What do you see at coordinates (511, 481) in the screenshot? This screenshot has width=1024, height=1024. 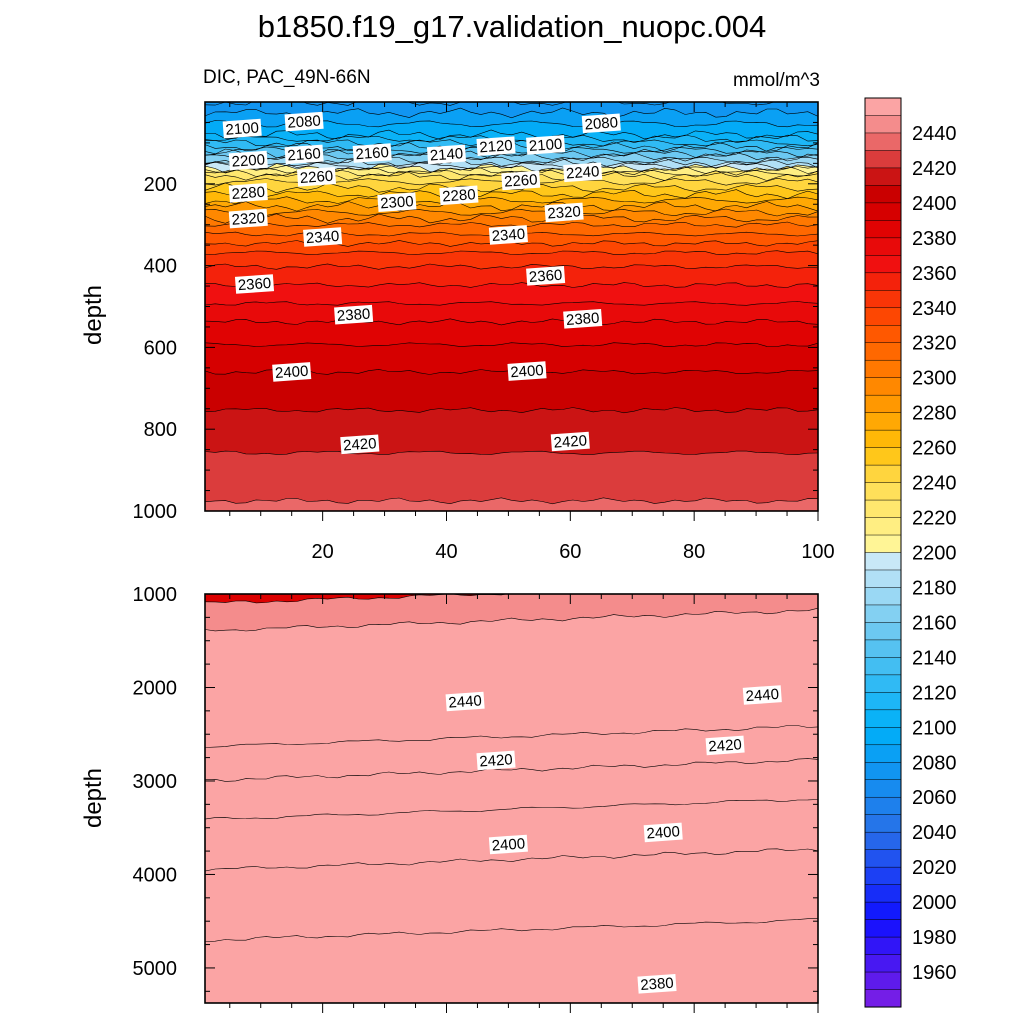 I see `contour-band` at bounding box center [511, 481].